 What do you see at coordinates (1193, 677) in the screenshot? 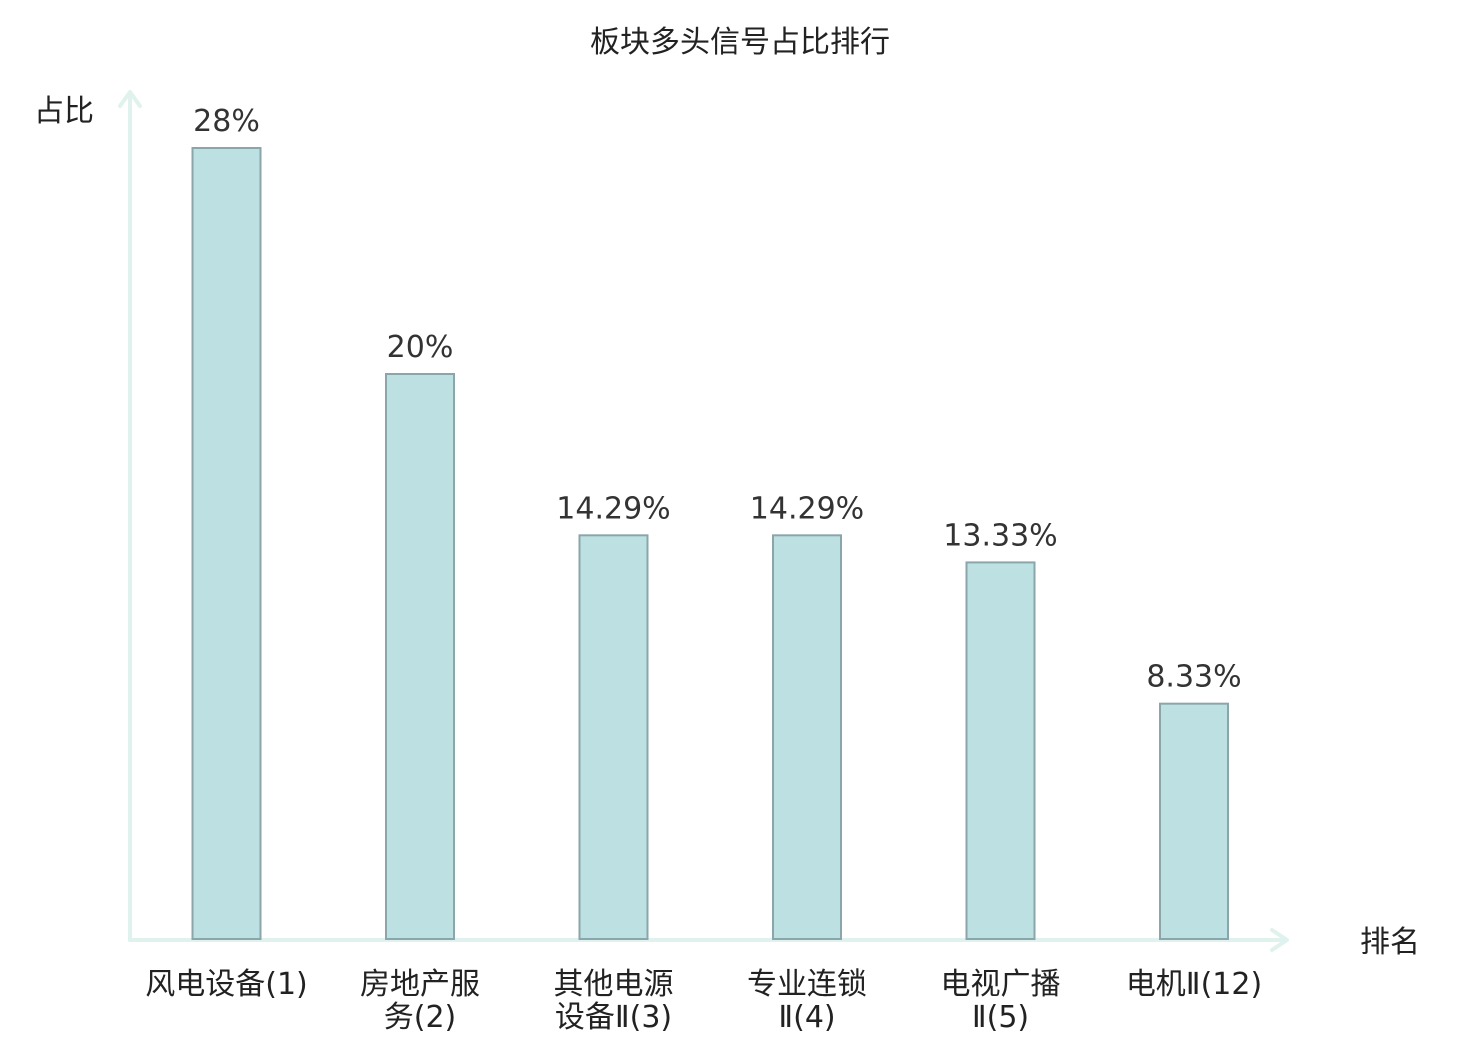
I see `value-label-6: 8.33%` at bounding box center [1193, 677].